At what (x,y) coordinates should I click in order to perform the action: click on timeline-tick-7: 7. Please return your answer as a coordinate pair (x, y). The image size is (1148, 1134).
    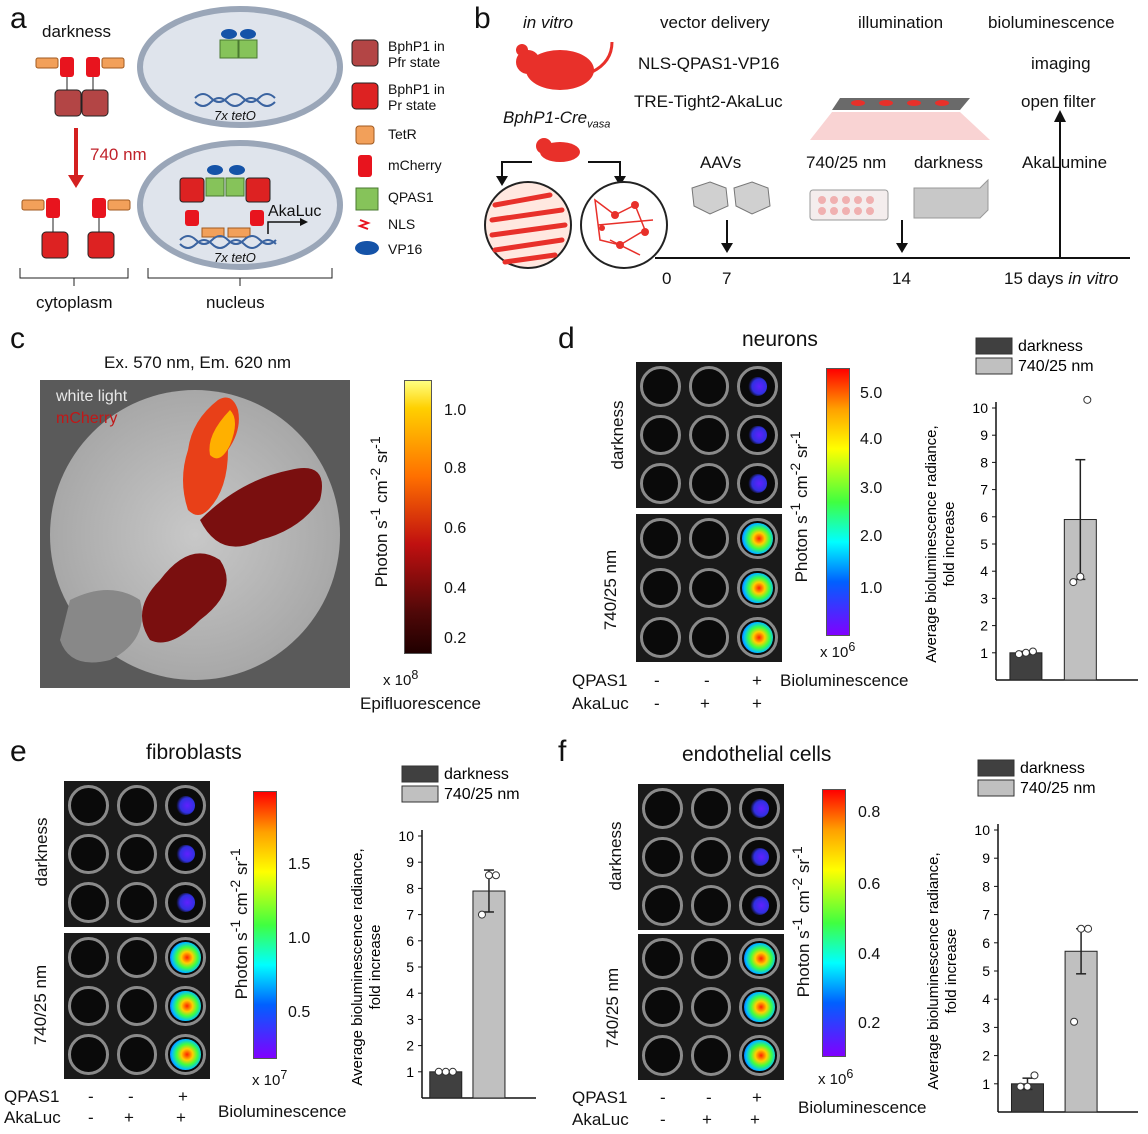
    Looking at the image, I should click on (727, 278).